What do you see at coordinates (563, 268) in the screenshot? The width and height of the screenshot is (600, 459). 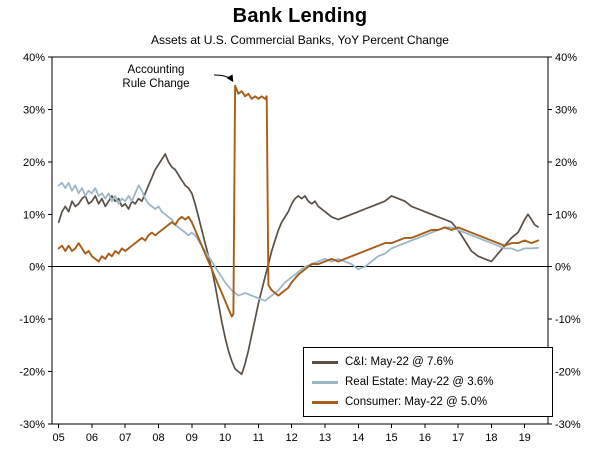 I see `y-axis-label-right: 0%` at bounding box center [563, 268].